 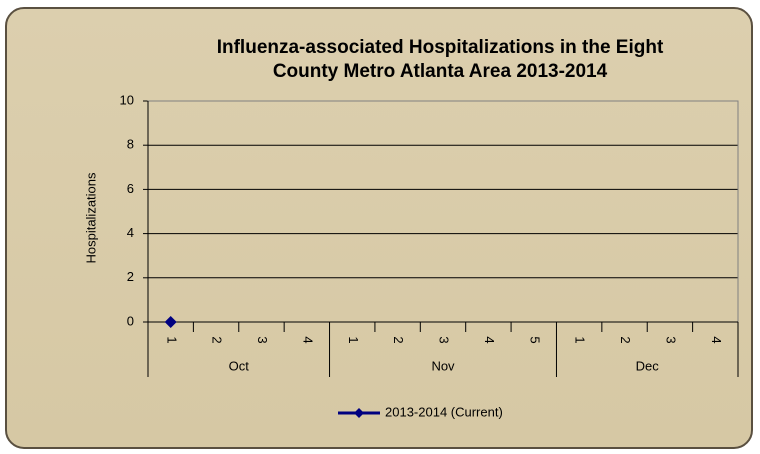 I want to click on chart-title: County Metro Atlanta Area 2013-2014, so click(x=440, y=71).